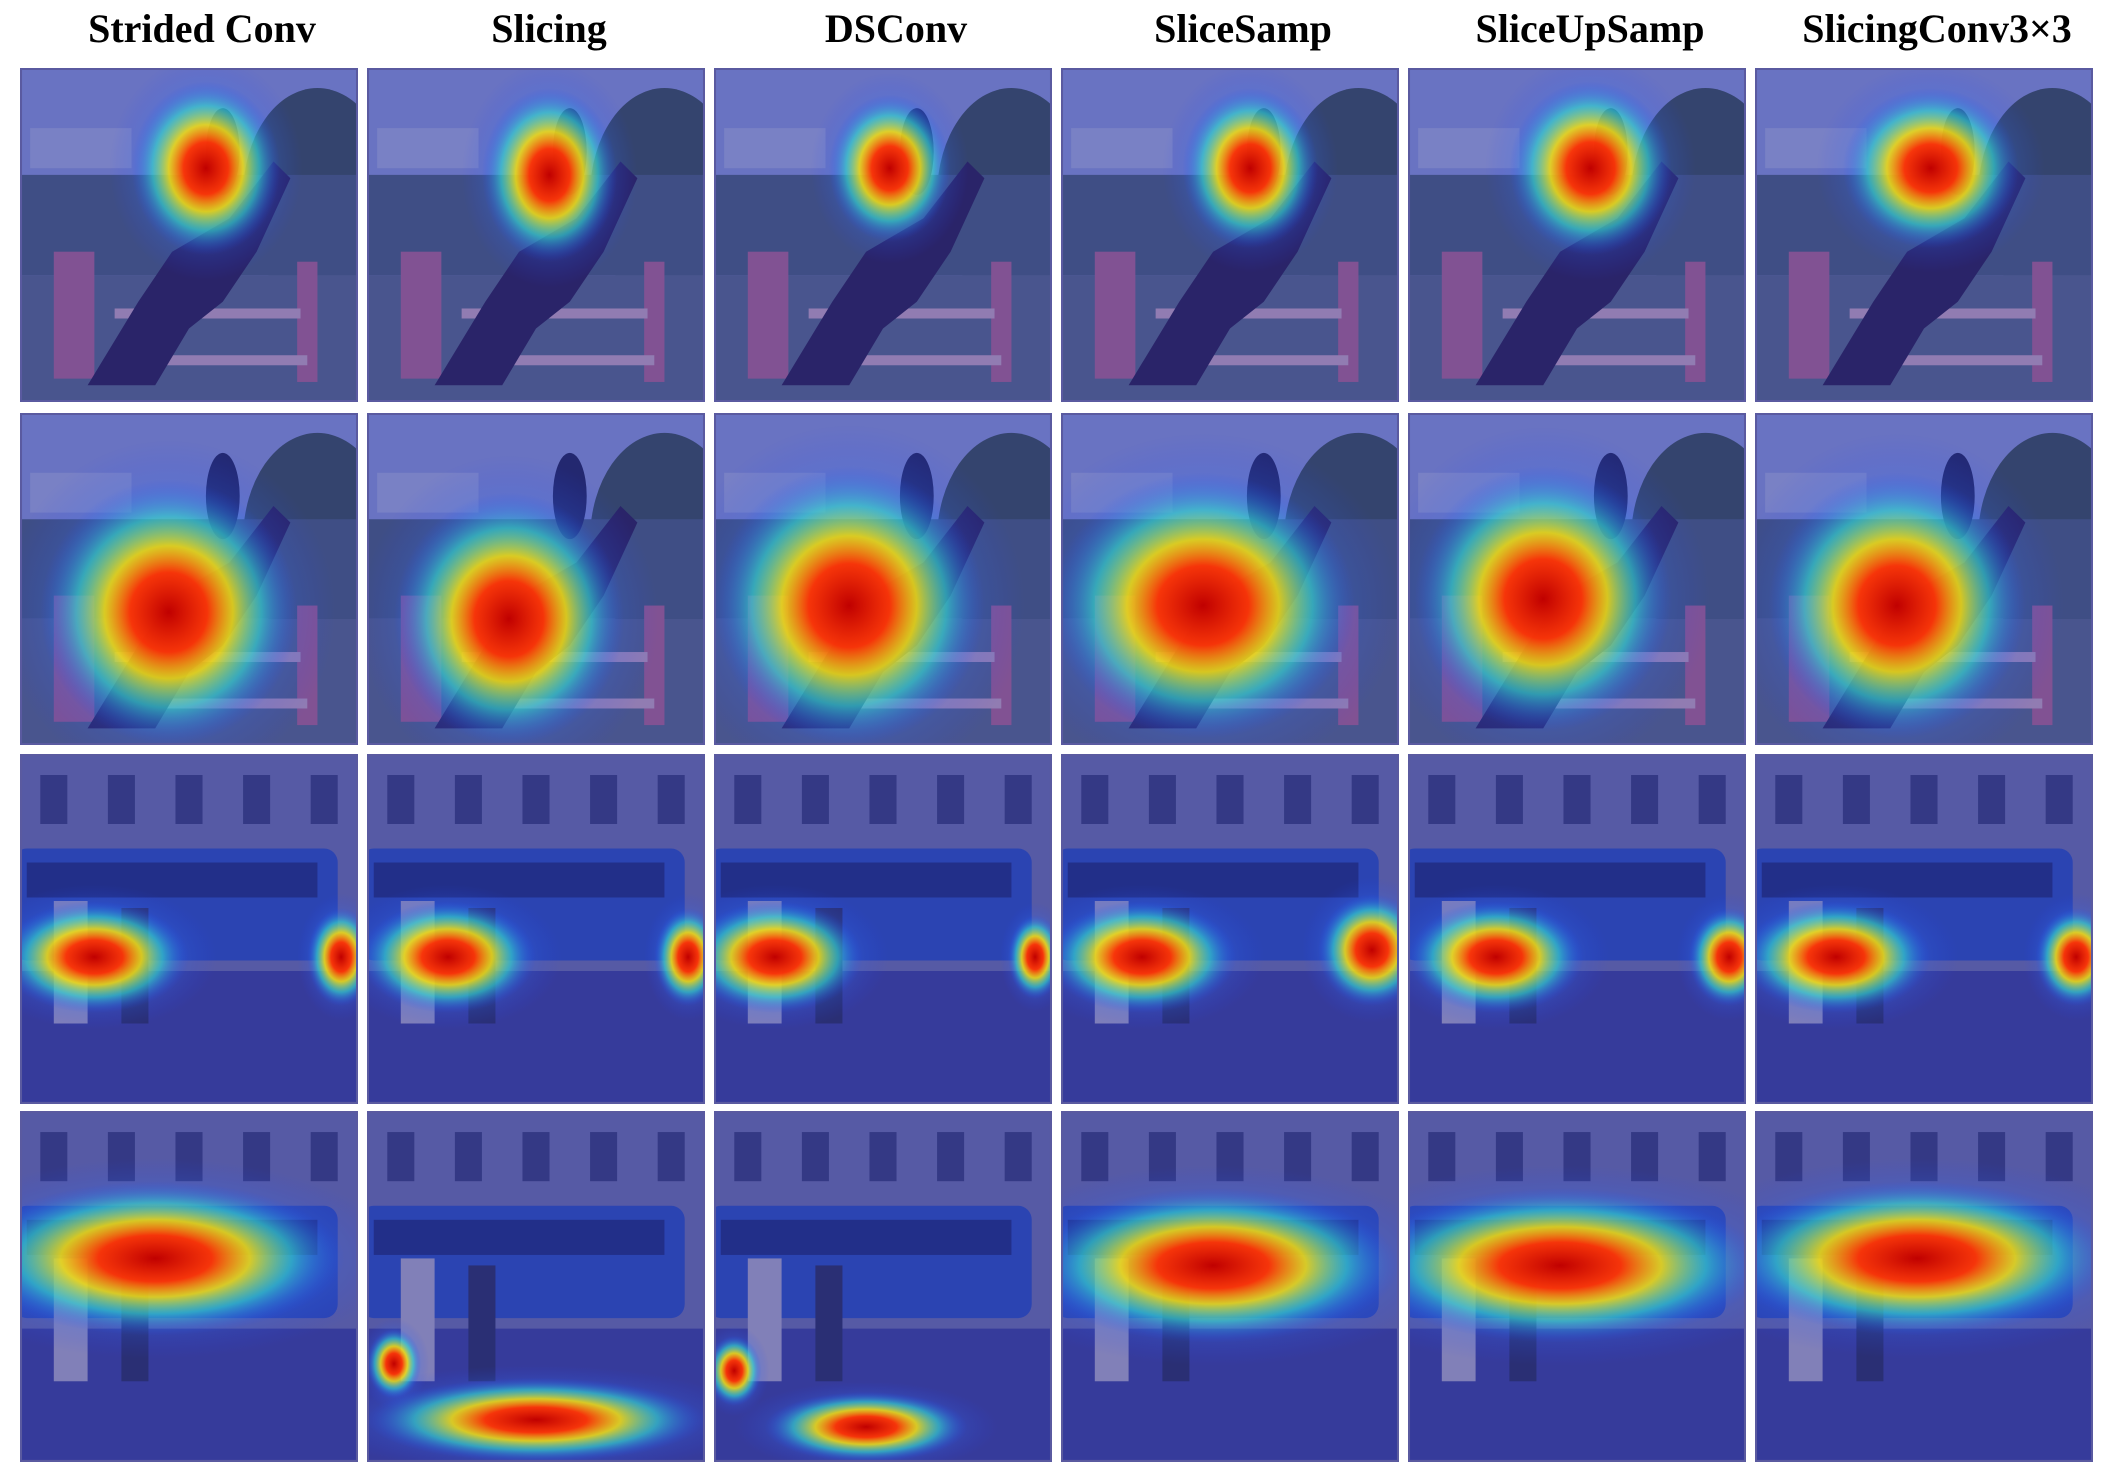 The width and height of the screenshot is (2110, 1482). What do you see at coordinates (896, 28) in the screenshot?
I see `column-header: DSConv` at bounding box center [896, 28].